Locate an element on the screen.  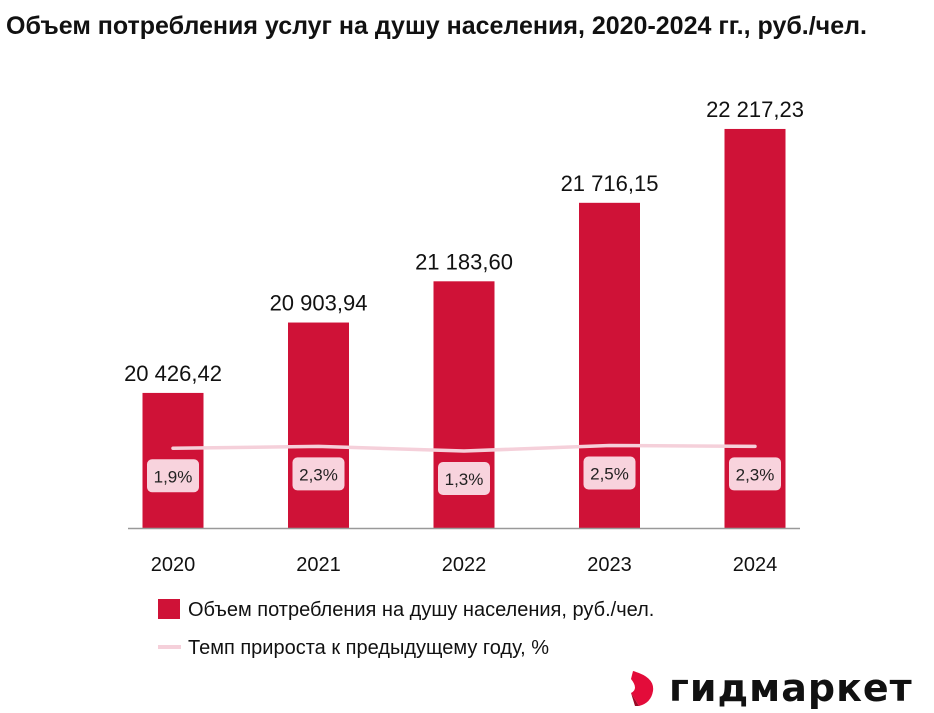
legend-line-label: Темп прироста к предыдущему году, % is located at coordinates (368, 648).